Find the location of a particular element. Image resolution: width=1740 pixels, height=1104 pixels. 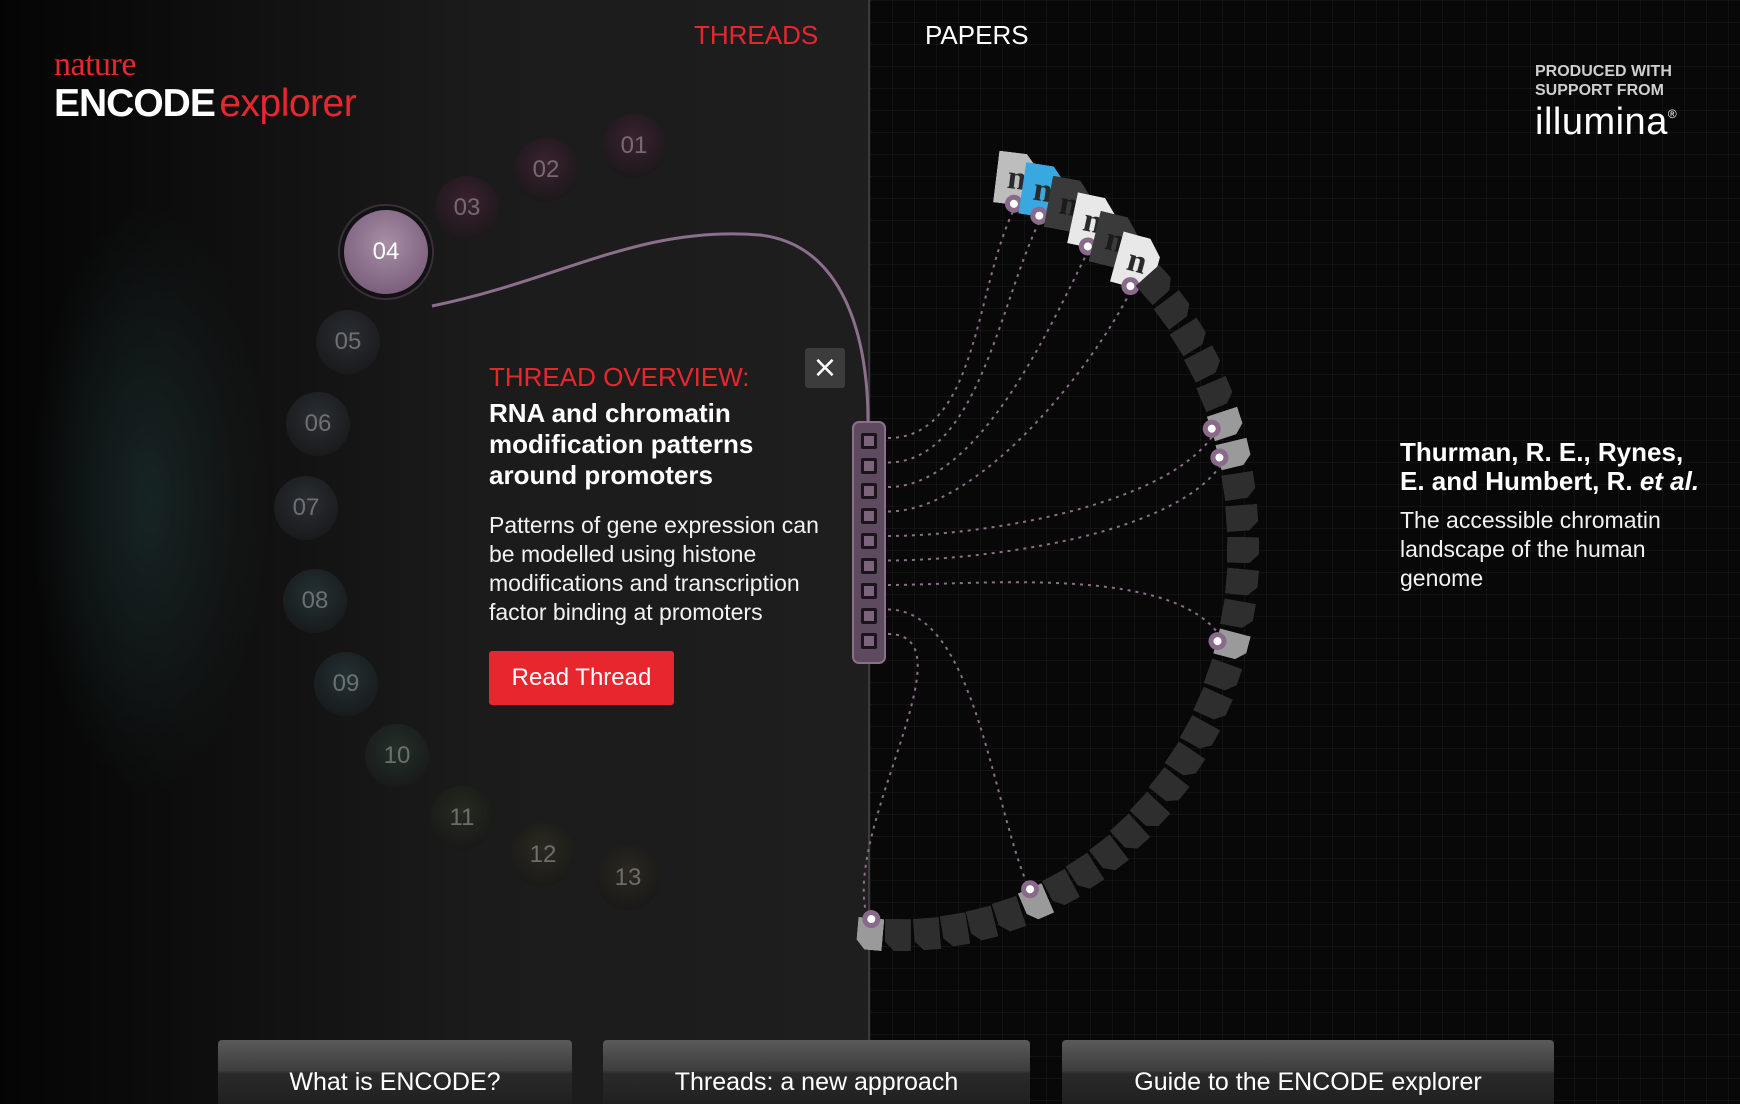

thread-10: 10 is located at coordinates (397, 756).